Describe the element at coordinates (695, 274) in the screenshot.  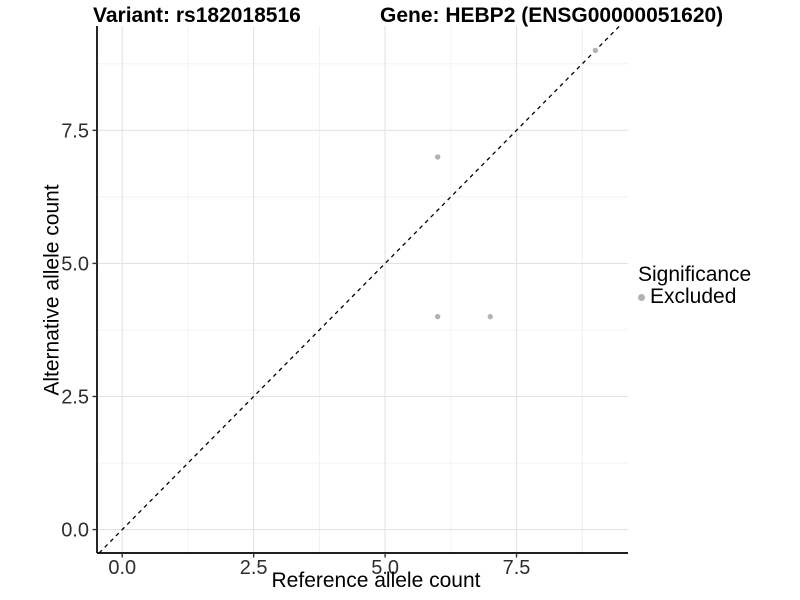
I see `legend-title: Significance` at that location.